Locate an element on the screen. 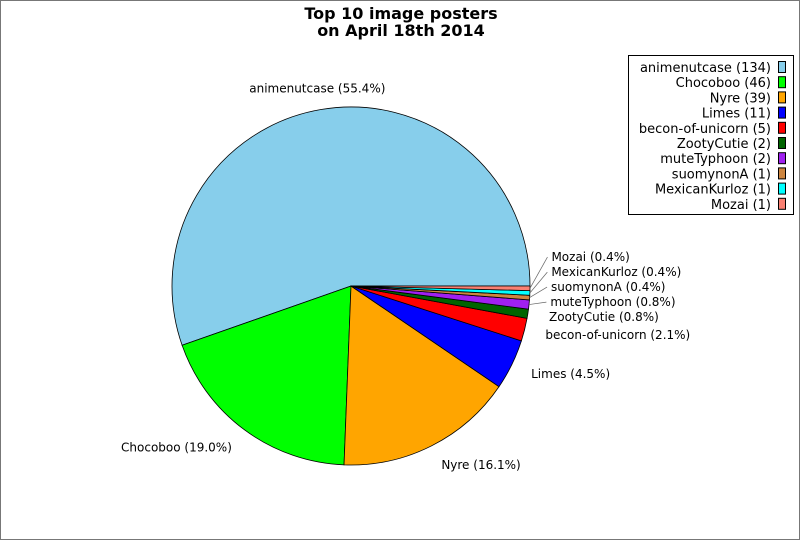 The image size is (800, 540). legend-swatch-Mozai is located at coordinates (782, 203).